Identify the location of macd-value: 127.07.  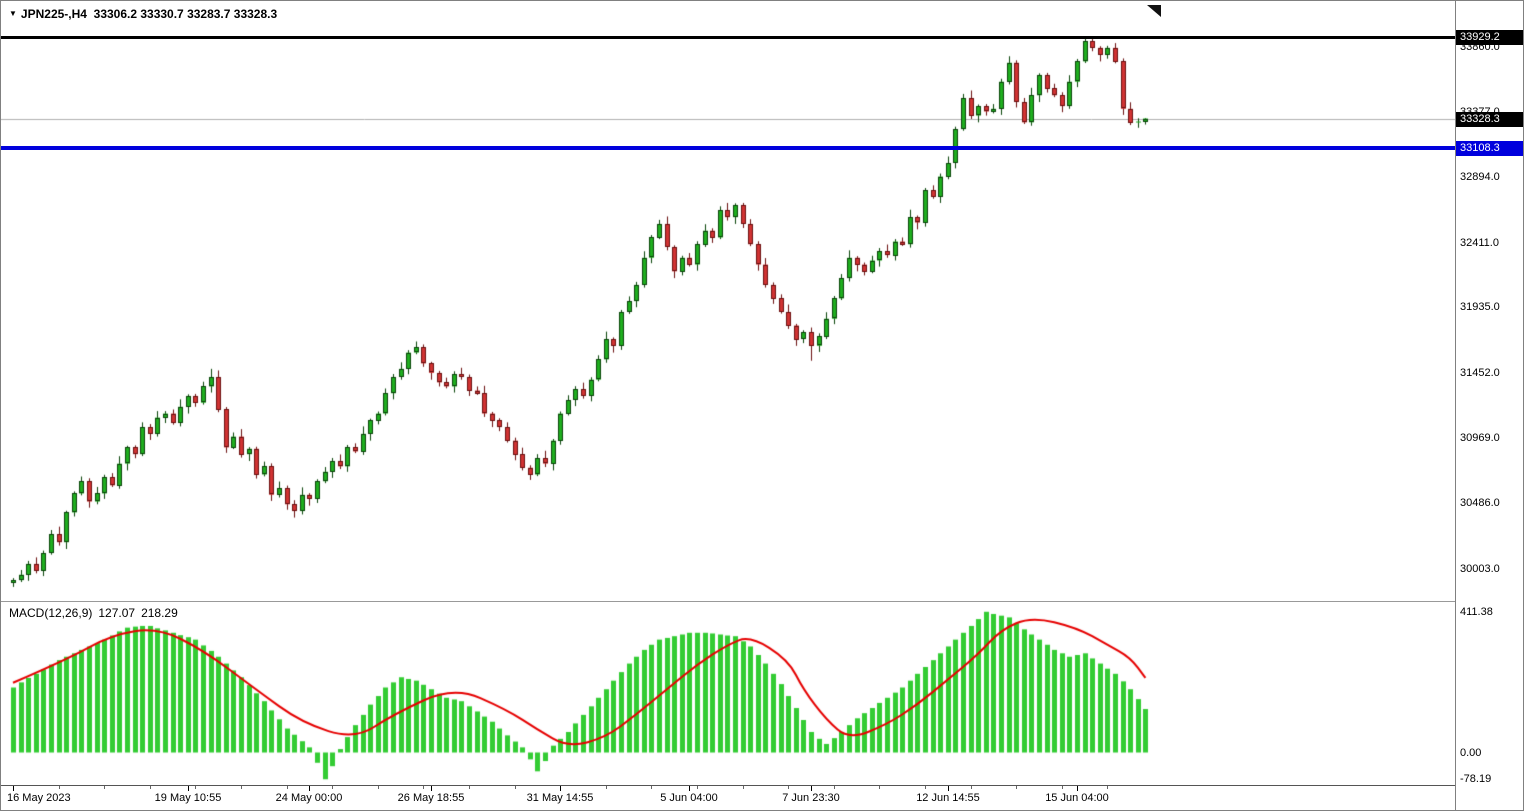
(117, 613).